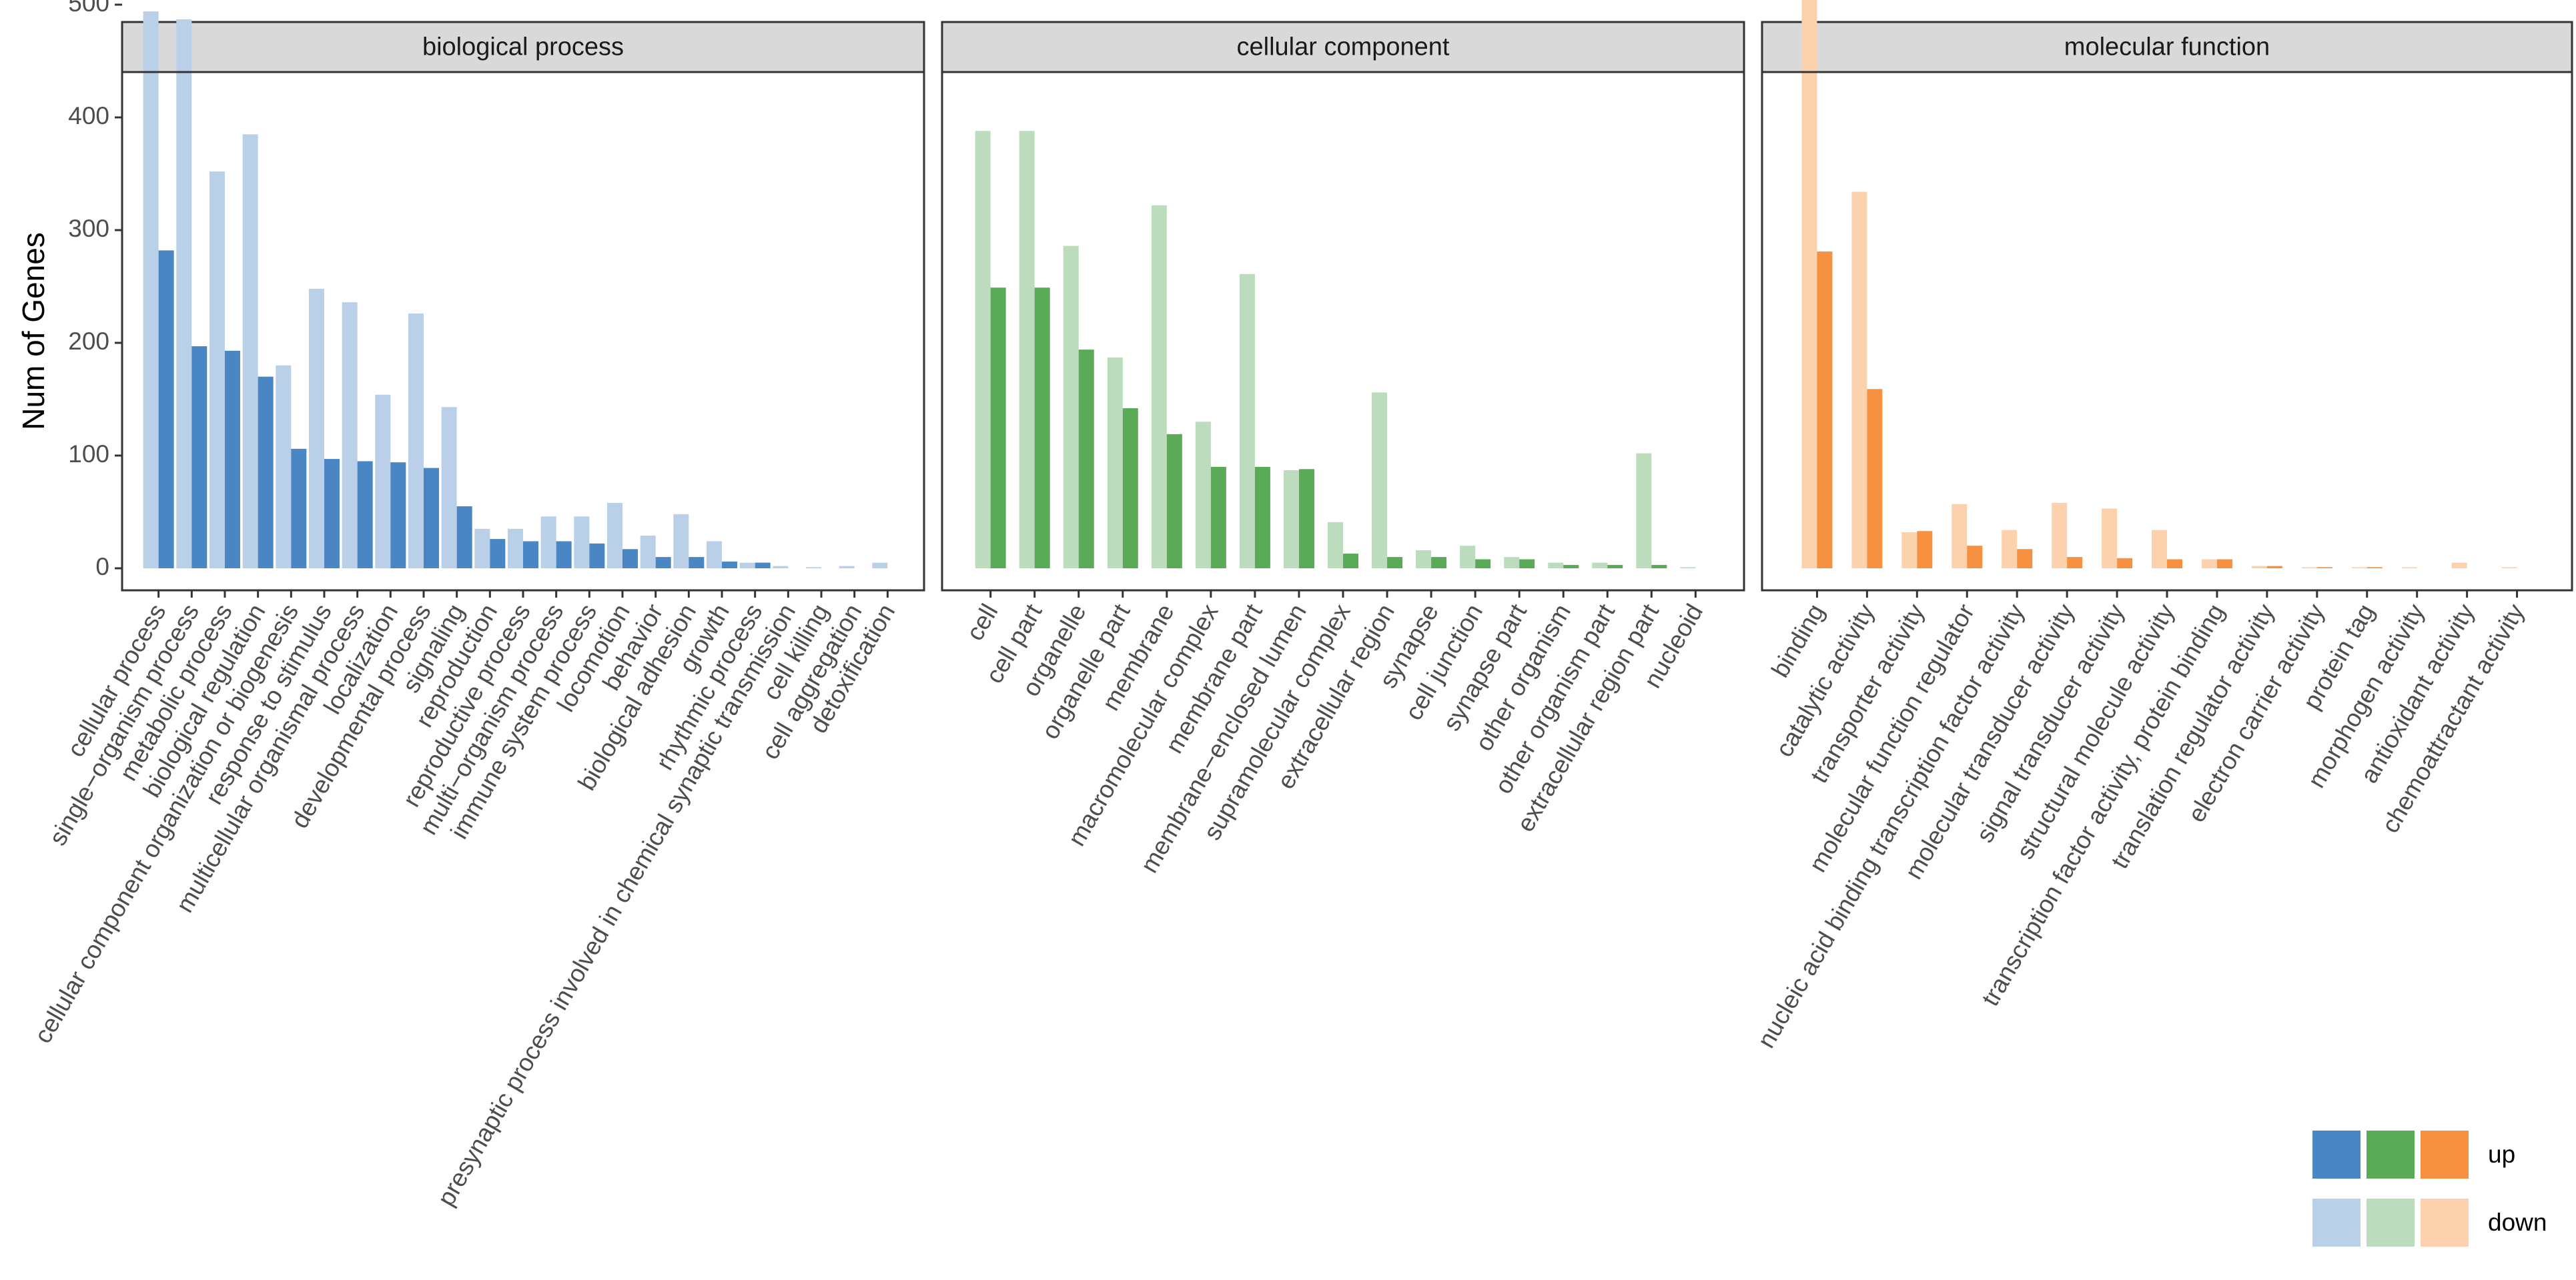  Describe the element at coordinates (88, 8) in the screenshot. I see `y-tick-label: 500` at that location.